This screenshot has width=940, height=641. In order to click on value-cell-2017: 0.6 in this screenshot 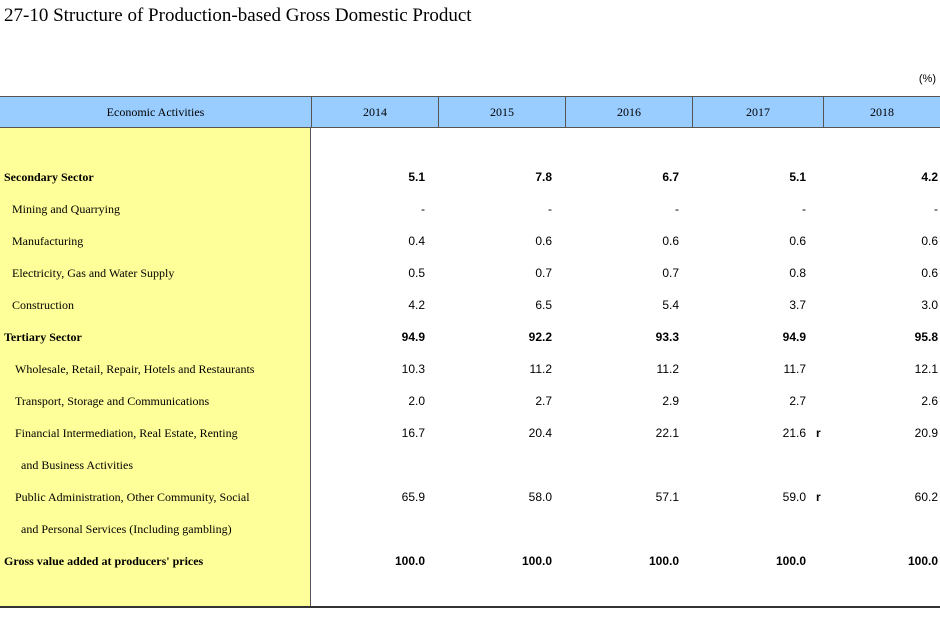, I will do `click(797, 241)`.